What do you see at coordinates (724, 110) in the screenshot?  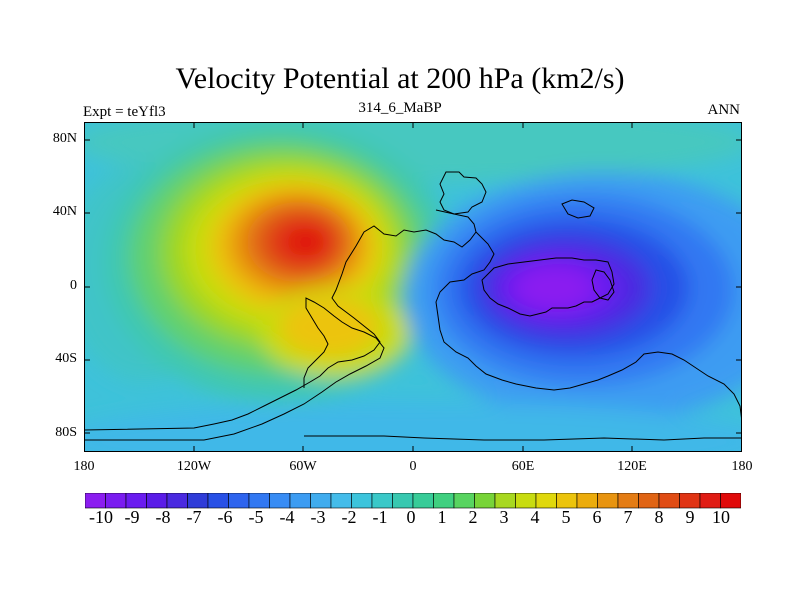 I see `season-label: ANN` at bounding box center [724, 110].